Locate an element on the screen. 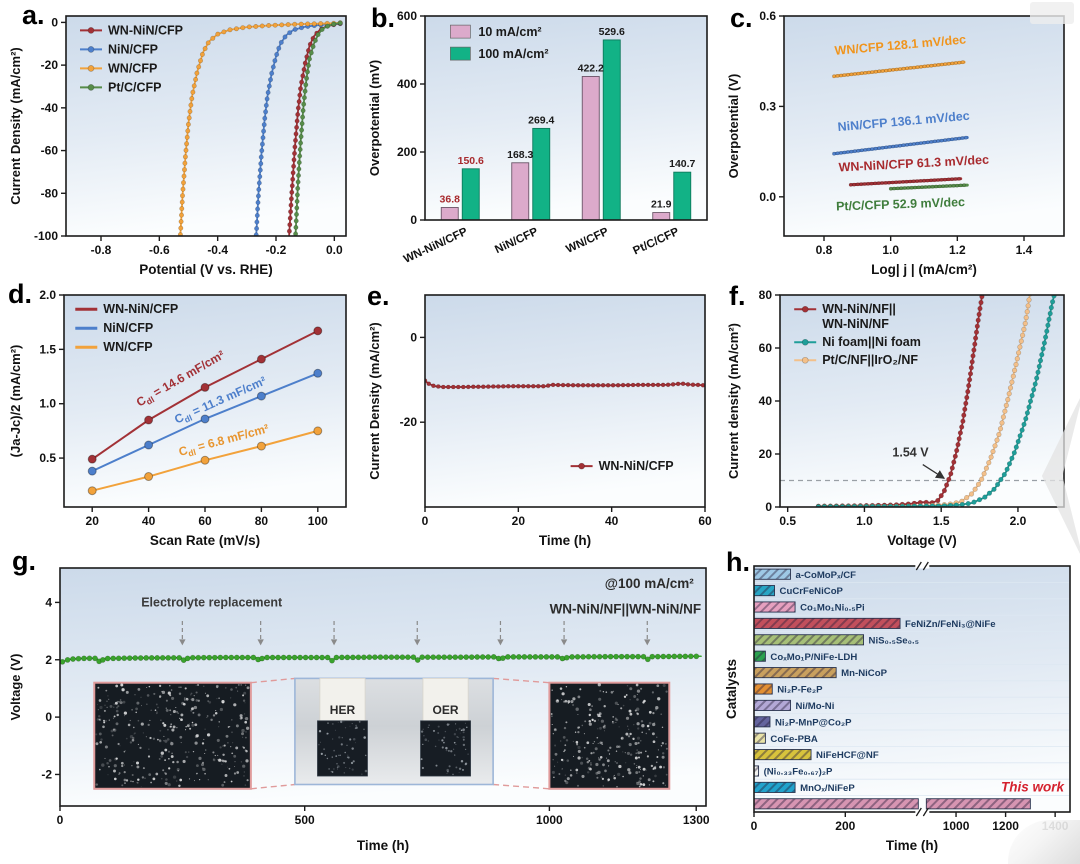 This screenshot has height=864, width=1080. svg-text: 100 mA/cm² is located at coordinates (513, 54).